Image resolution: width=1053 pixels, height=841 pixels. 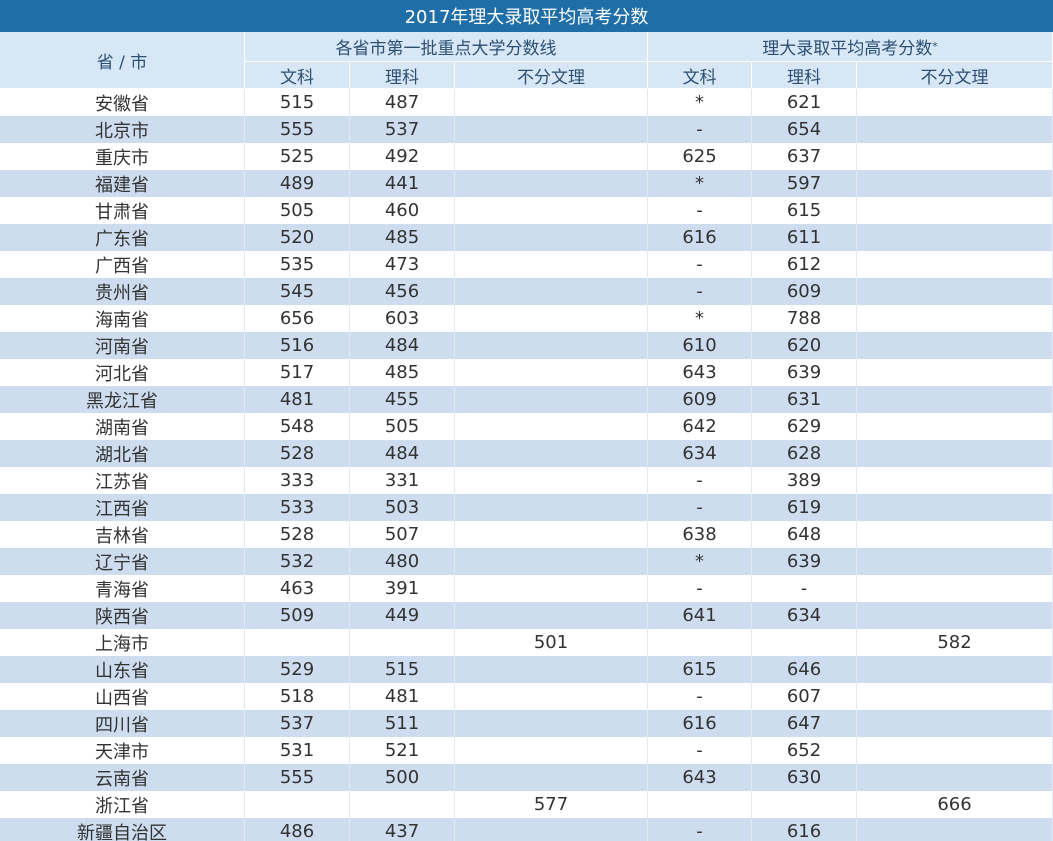 What do you see at coordinates (804, 75) in the screenshot?
I see `column-header: 理科` at bounding box center [804, 75].